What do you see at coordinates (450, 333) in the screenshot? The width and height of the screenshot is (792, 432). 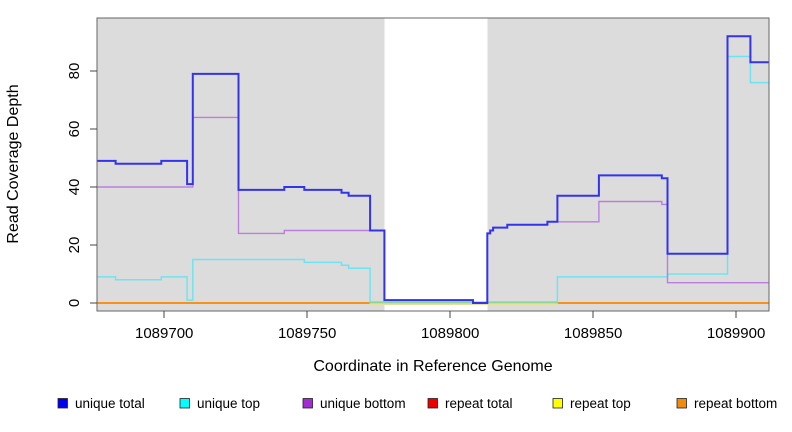 I see `x-tick-label: 1089800` at bounding box center [450, 333].